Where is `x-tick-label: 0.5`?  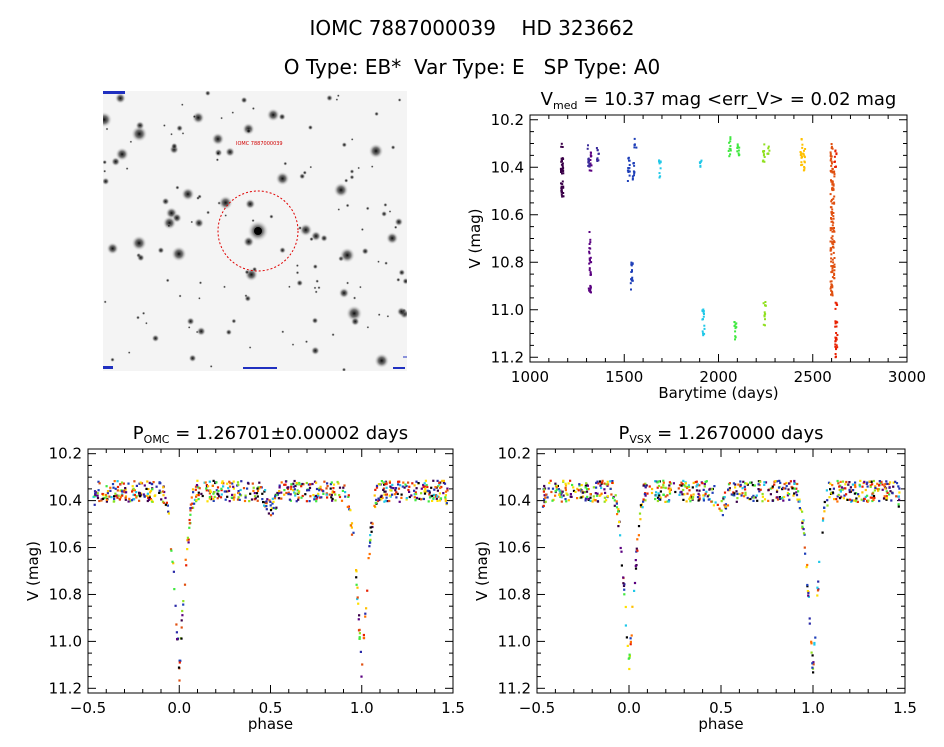 x-tick-label: 0.5 is located at coordinates (271, 708).